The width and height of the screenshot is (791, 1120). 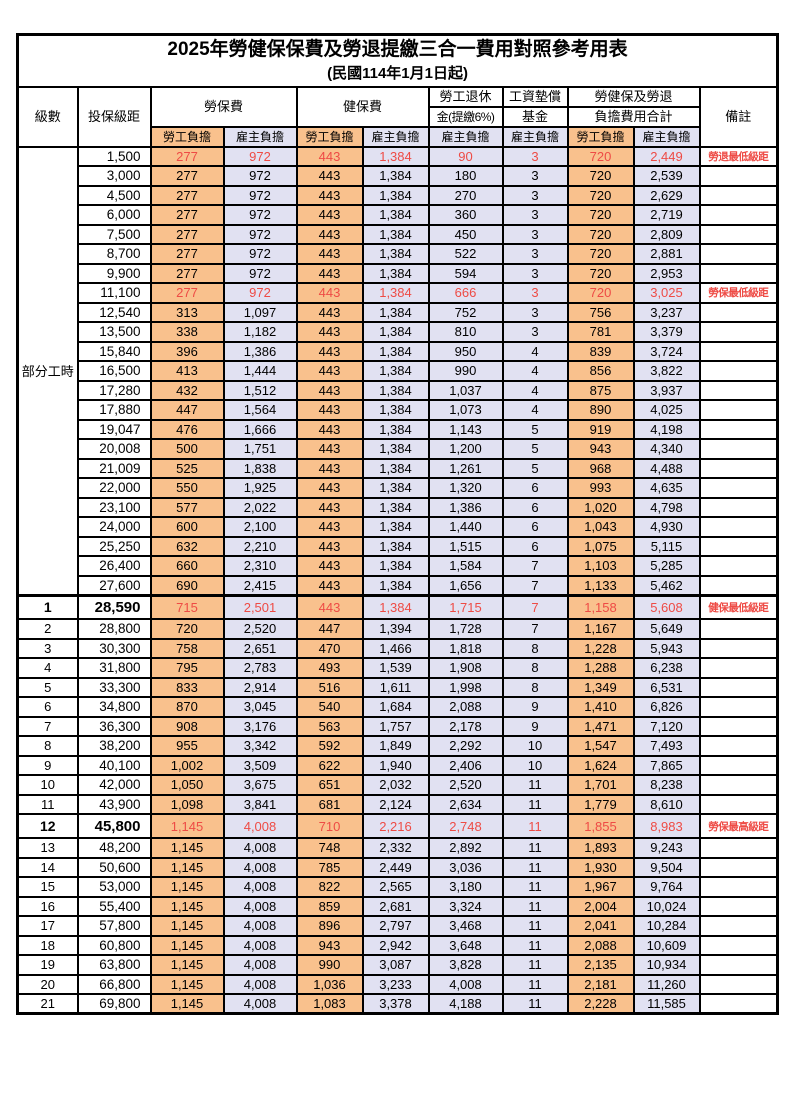 What do you see at coordinates (187, 585) in the screenshot?
I see `cell-labor-employee: 690` at bounding box center [187, 585].